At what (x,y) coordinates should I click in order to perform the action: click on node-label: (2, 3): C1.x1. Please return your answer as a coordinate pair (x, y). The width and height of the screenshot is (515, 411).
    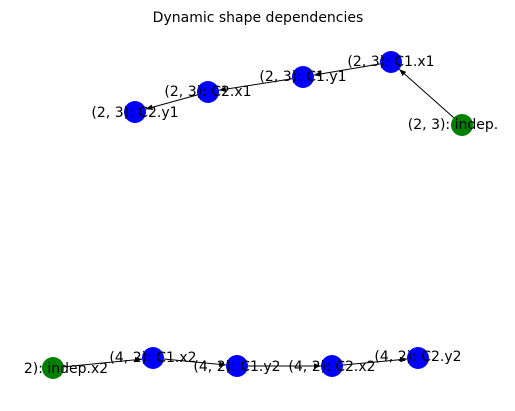
    Looking at the image, I should click on (390, 62).